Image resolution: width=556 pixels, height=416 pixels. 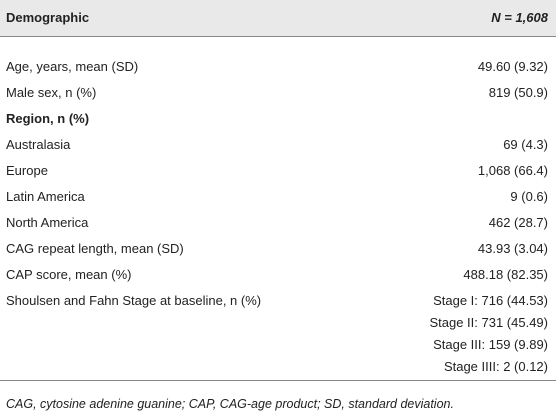 I want to click on row-label: Age, years, mean (SD), so click(x=72, y=66).